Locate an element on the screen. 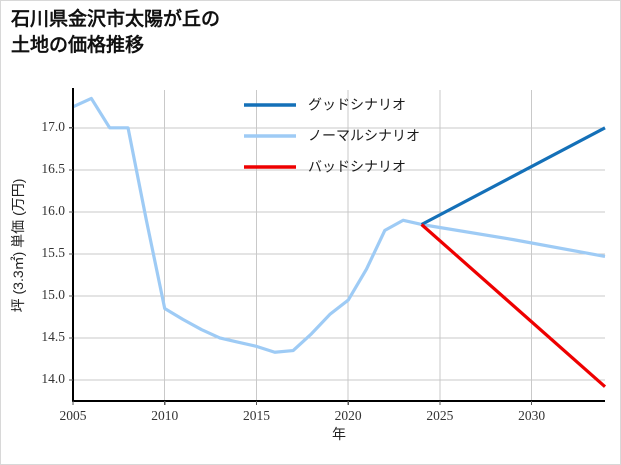 The width and height of the screenshot is (621, 465). chart-title: 石川県金沢市太陽が丘の 土地の価格推移 is located at coordinates (116, 32).